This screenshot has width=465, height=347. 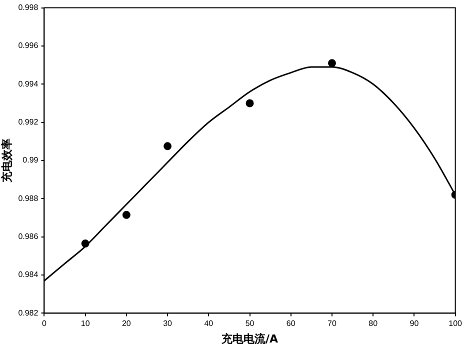 What do you see at coordinates (44, 323) in the screenshot?
I see `x-tick-label: 0` at bounding box center [44, 323].